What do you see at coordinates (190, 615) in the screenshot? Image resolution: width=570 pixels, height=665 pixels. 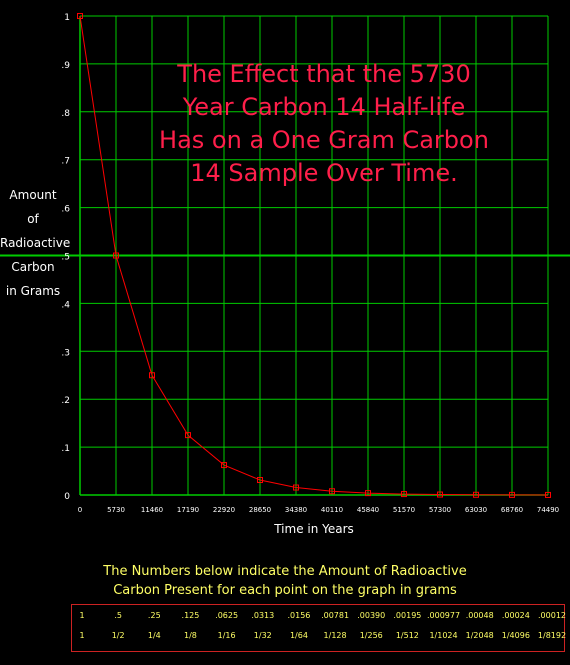 I see `decimal-value: .125` at bounding box center [190, 615].